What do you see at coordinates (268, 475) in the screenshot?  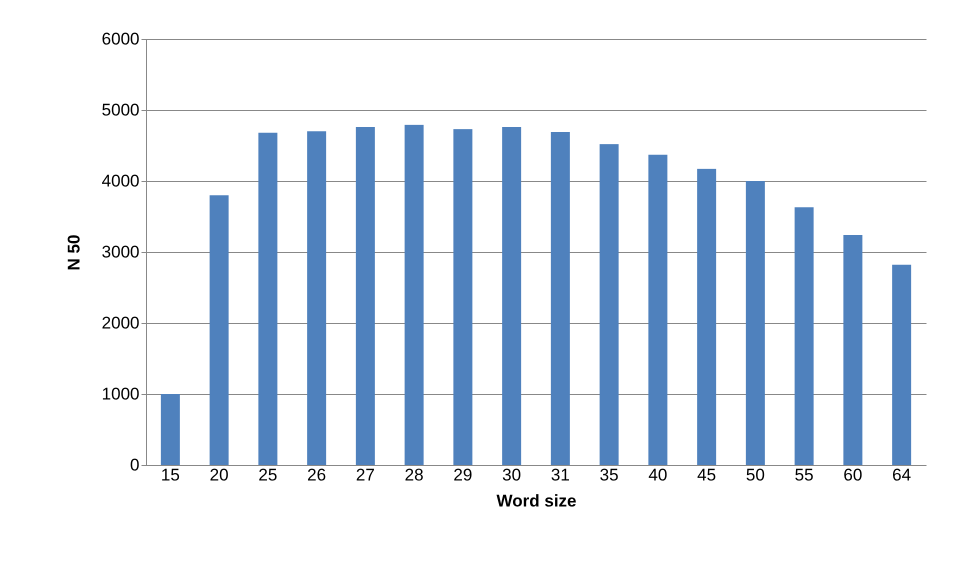 I see `x-tick-label: 25` at bounding box center [268, 475].